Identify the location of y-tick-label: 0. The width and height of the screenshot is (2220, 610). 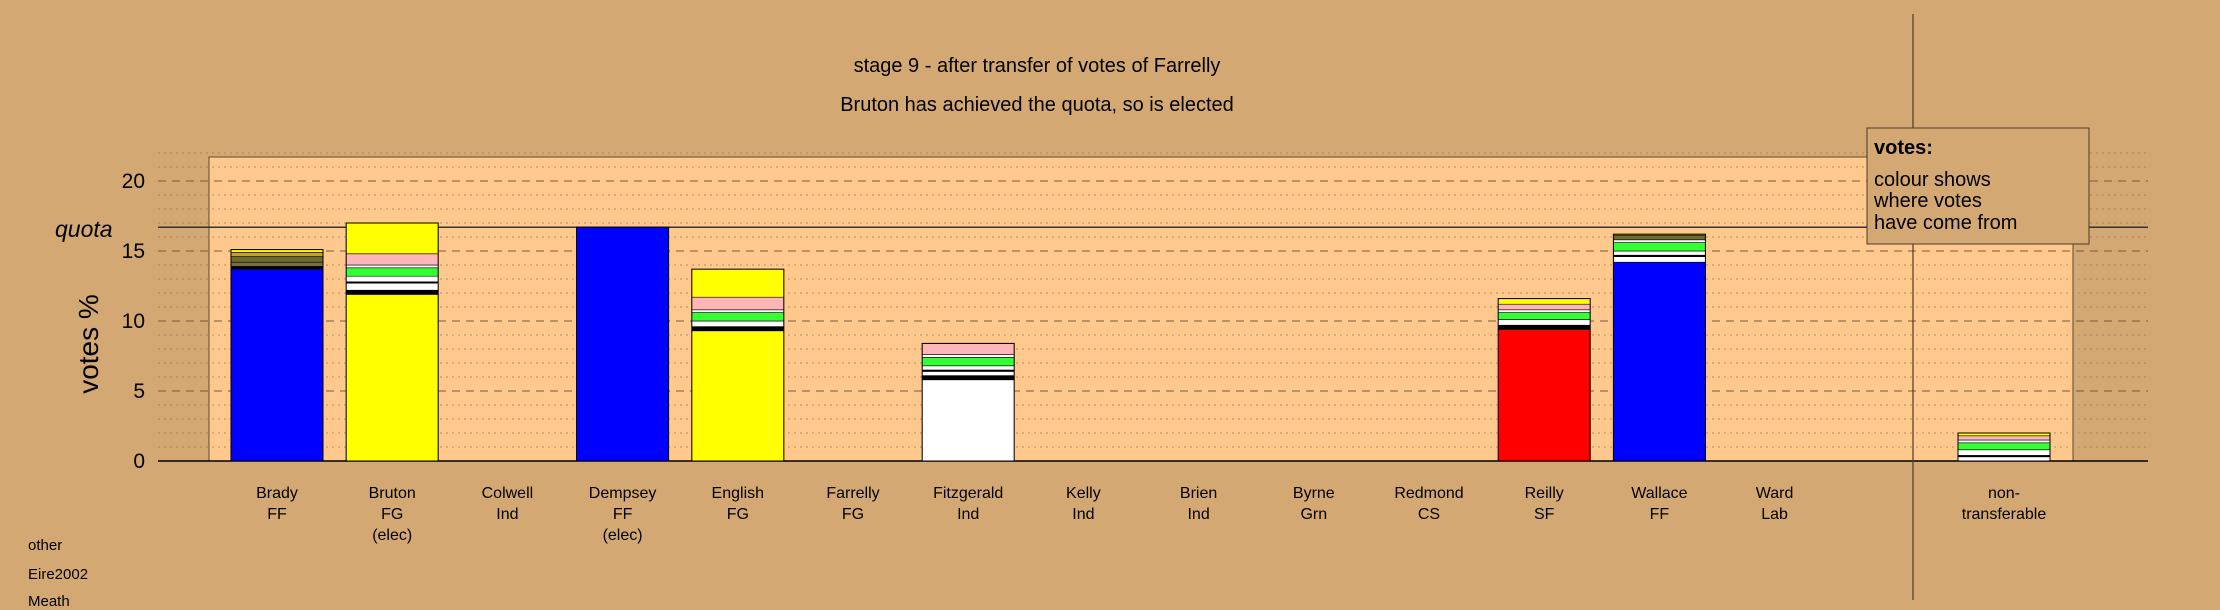
(139, 461).